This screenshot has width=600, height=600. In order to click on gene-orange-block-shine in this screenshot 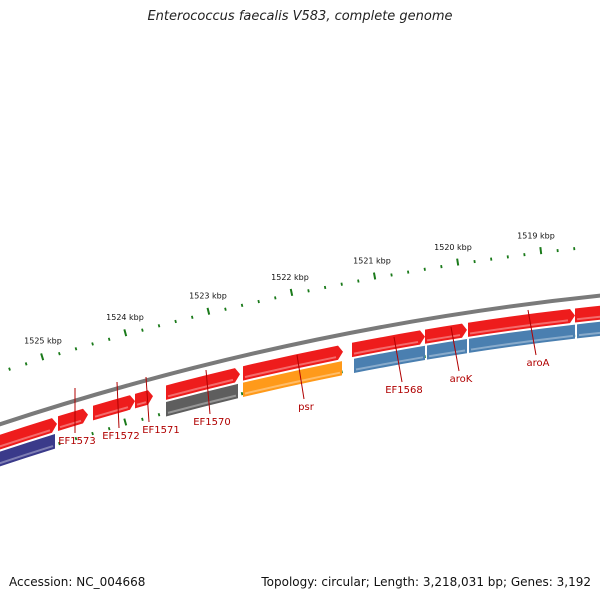, I will do `click(292, 383)`.